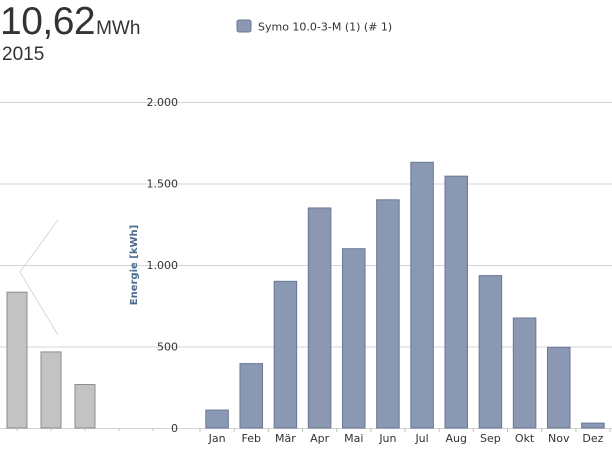 This screenshot has height=453, width=612. I want to click on x-category-label: Okt, so click(525, 438).